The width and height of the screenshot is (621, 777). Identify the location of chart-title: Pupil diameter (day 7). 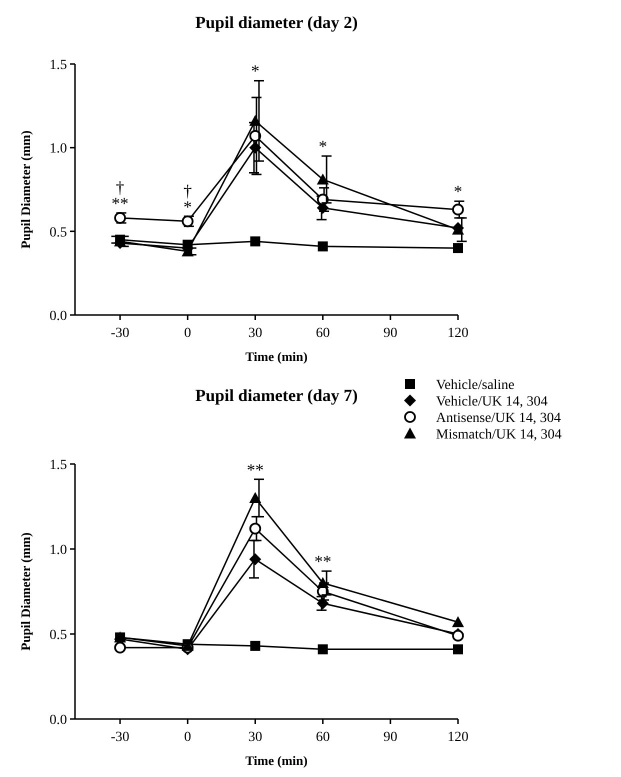
(276, 395).